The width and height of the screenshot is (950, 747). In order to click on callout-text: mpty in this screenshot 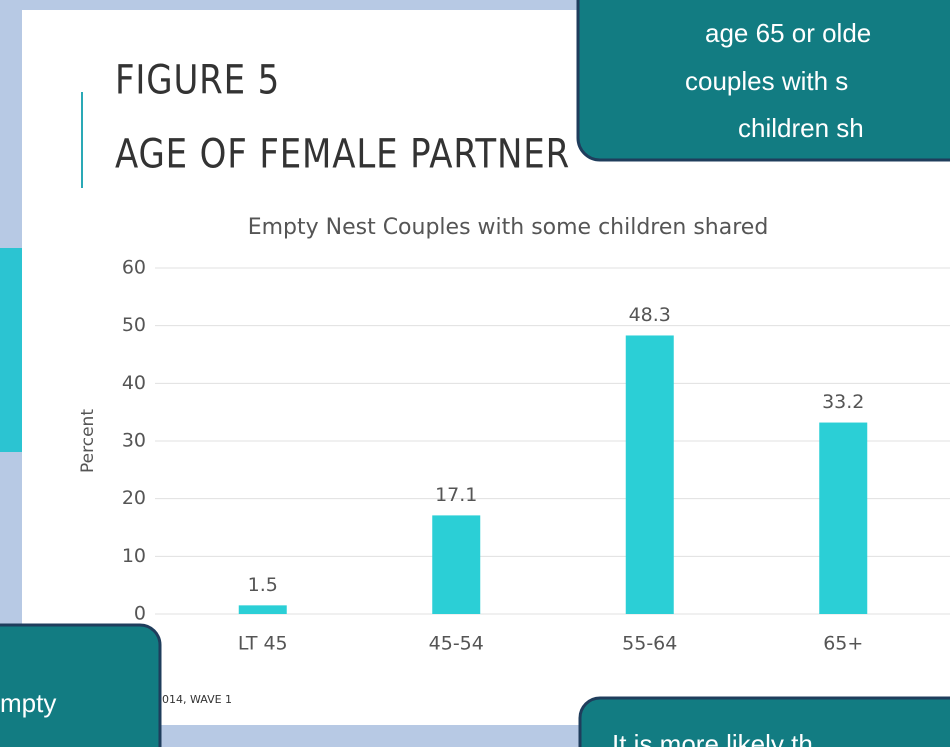, I will do `click(28, 703)`.